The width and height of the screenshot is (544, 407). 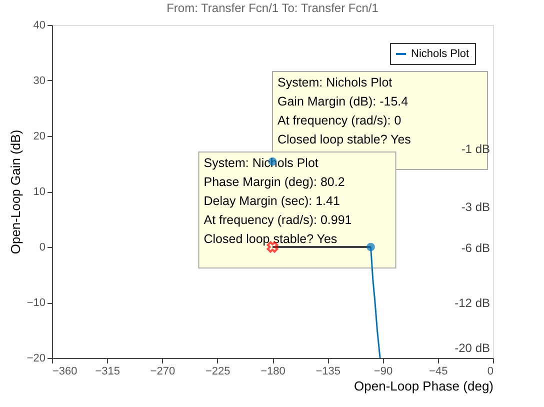 I want to click on y-tick-label: 20, so click(x=39, y=136).